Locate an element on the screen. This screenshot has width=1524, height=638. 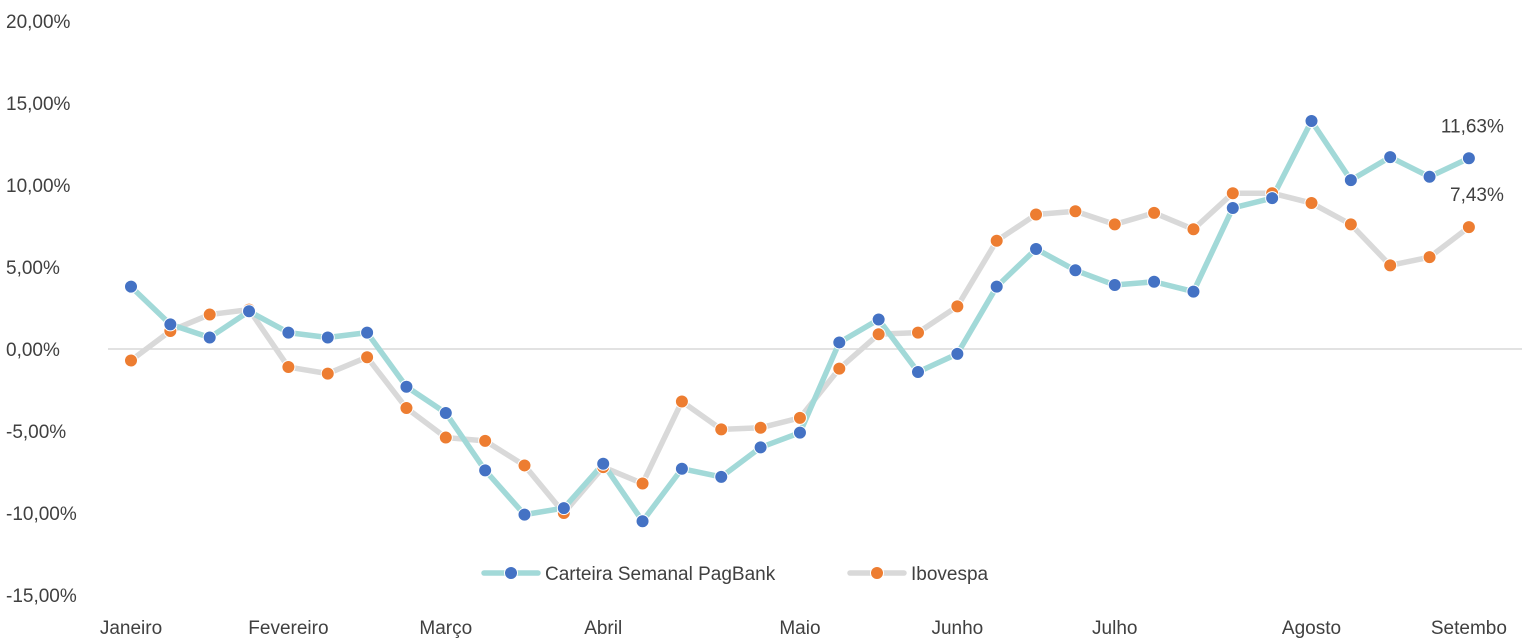
y-tick-label: 20,00% is located at coordinates (38, 22).